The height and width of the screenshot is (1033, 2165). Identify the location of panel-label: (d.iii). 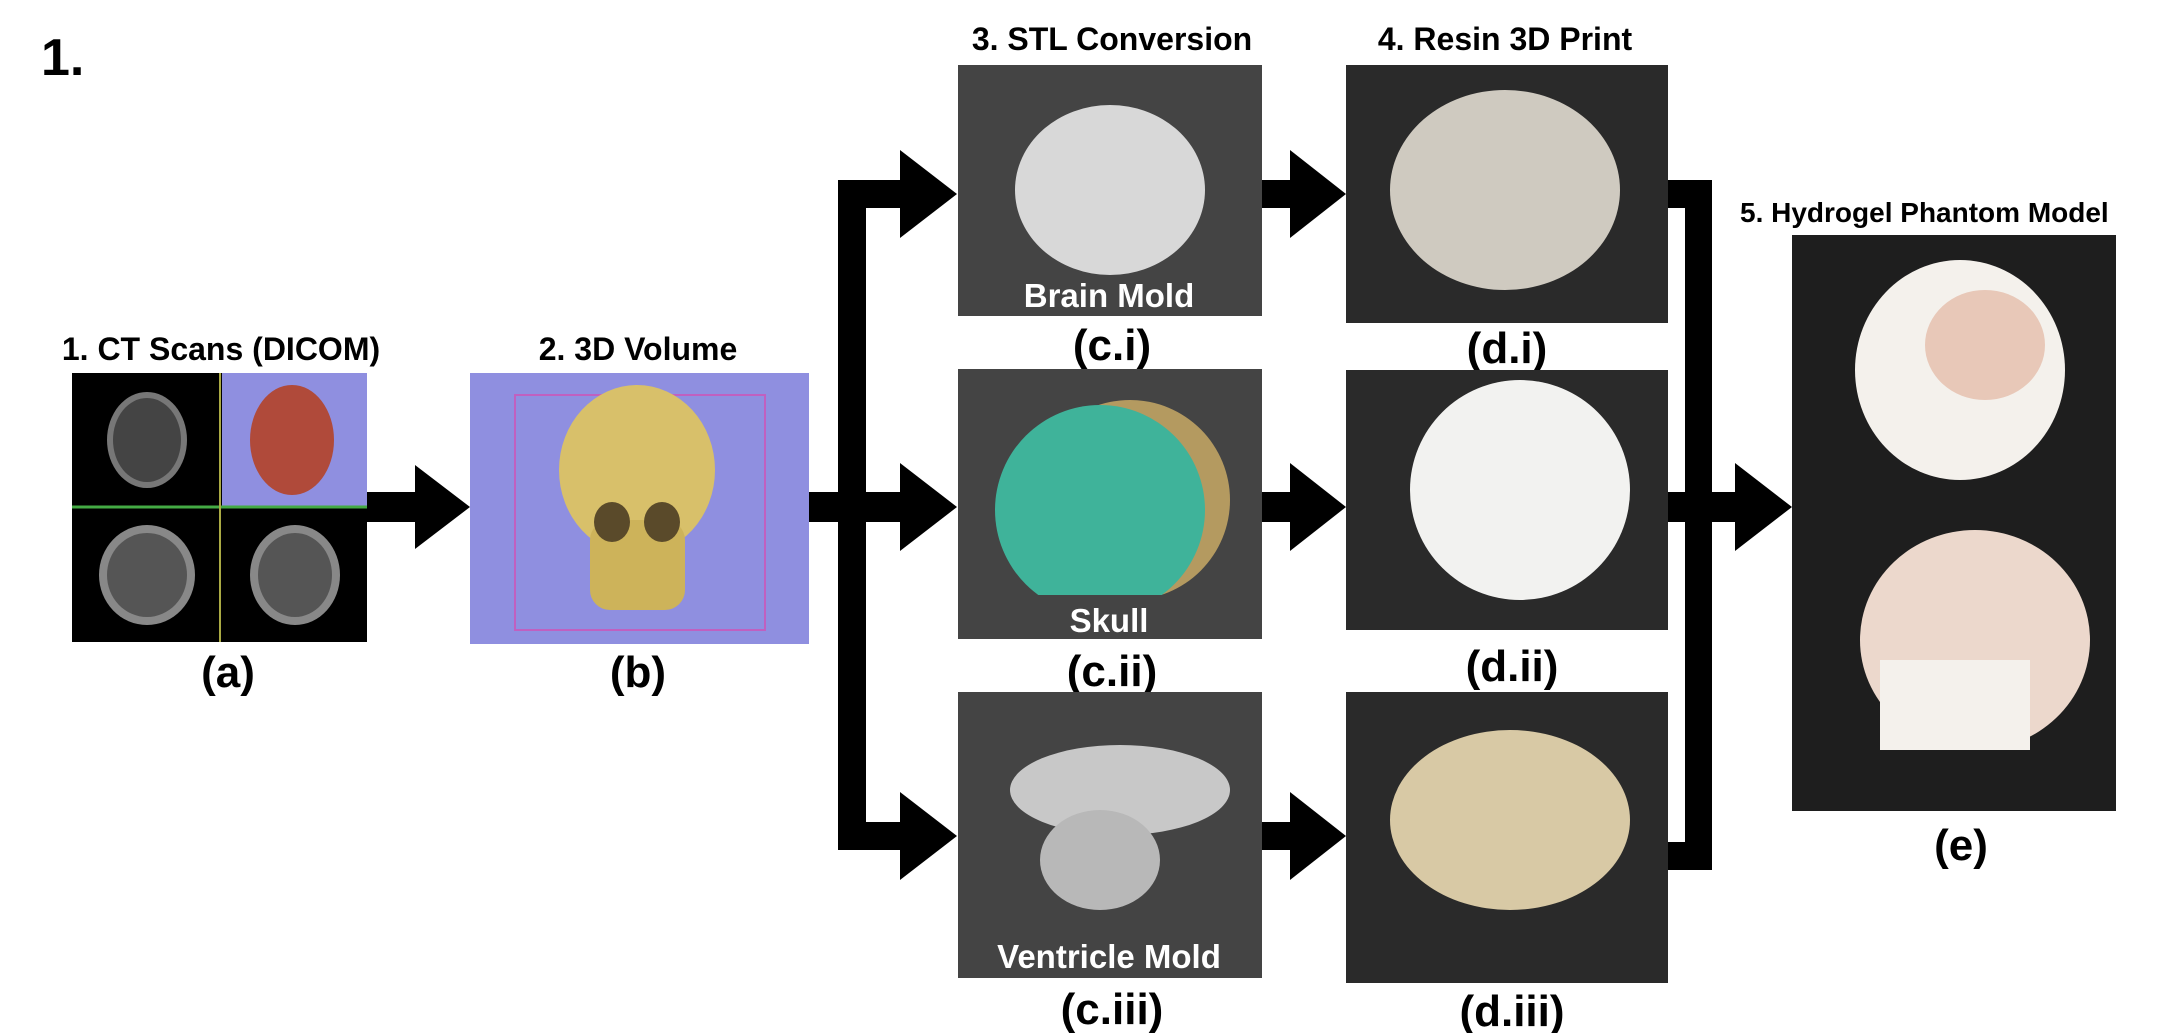
(1511, 1010).